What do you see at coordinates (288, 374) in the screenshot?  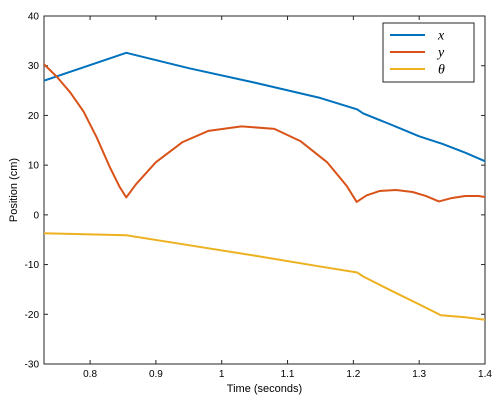 I see `x-tick-label: 1.1` at bounding box center [288, 374].